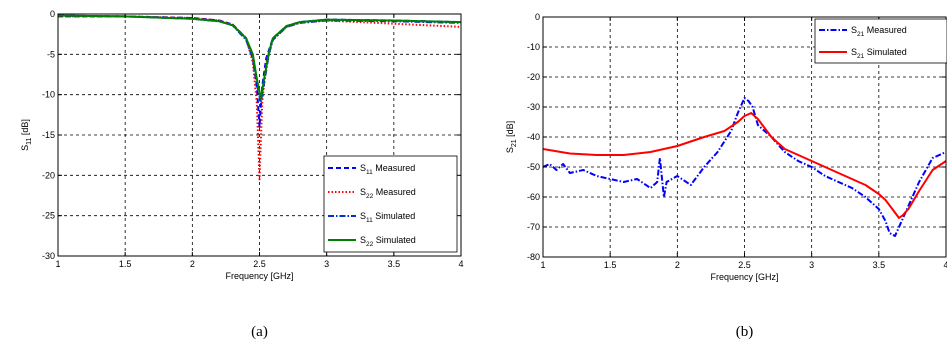  Describe the element at coordinates (533, 257) in the screenshot. I see `y-tick-label: -80` at that location.